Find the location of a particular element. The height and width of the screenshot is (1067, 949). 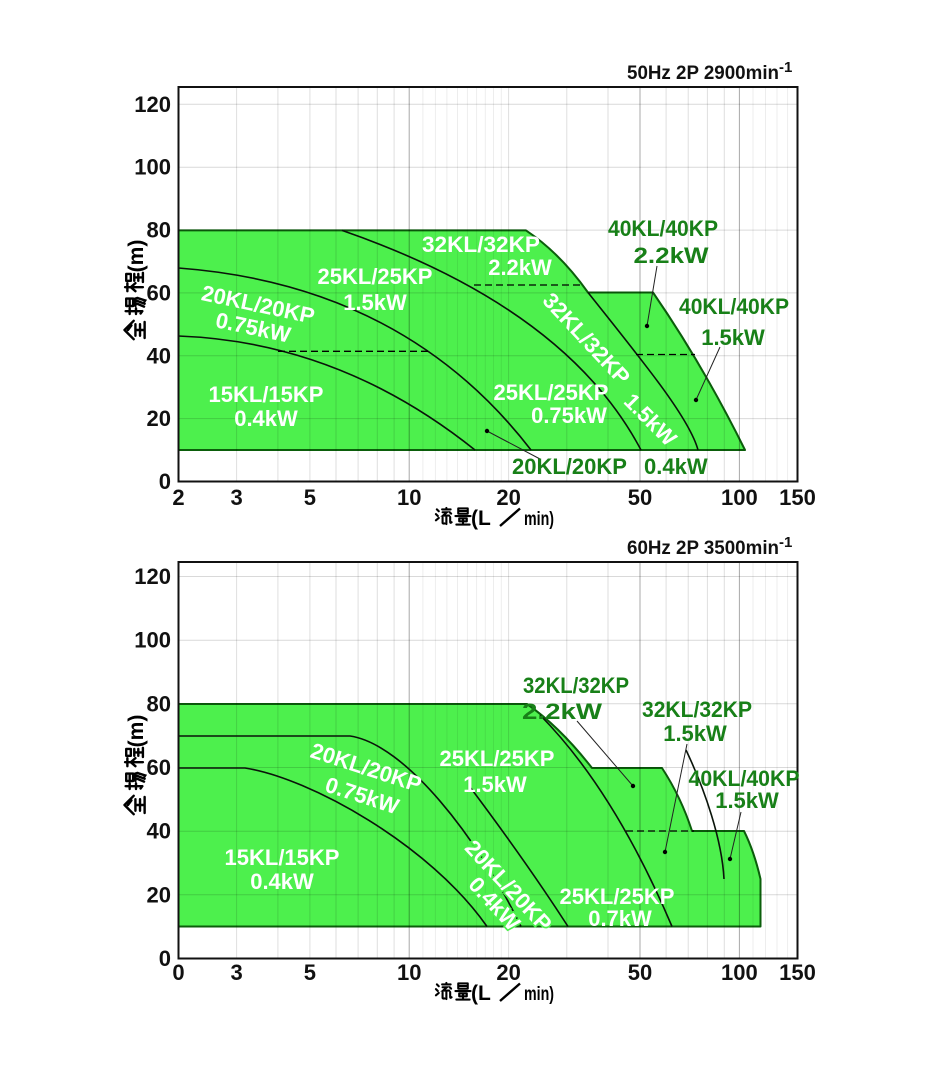

svg-text: 2 is located at coordinates (178, 497).